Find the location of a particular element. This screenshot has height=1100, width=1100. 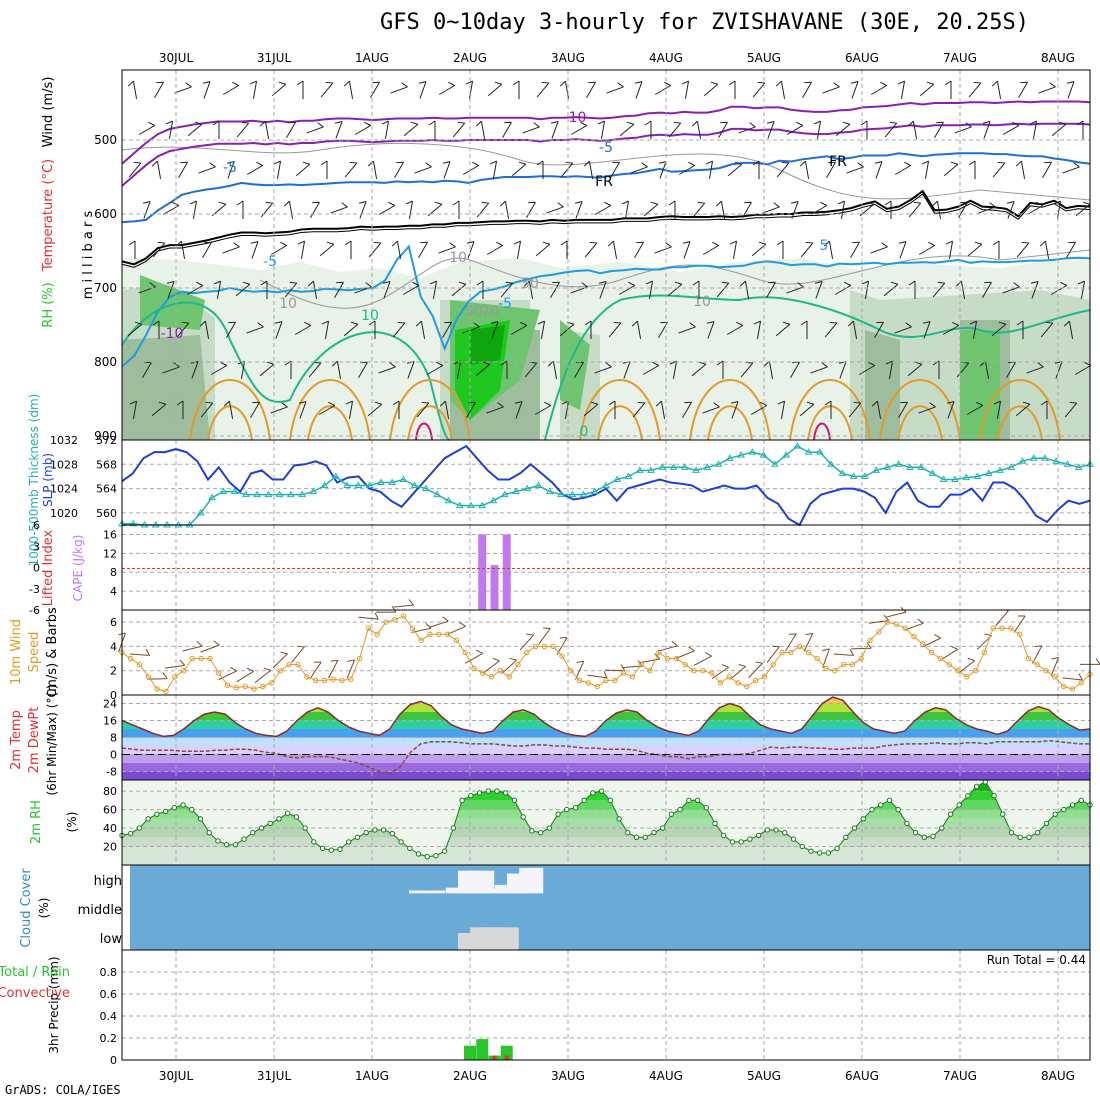

wind10m-axis-label-1: 10m Wind is located at coordinates (16, 652).